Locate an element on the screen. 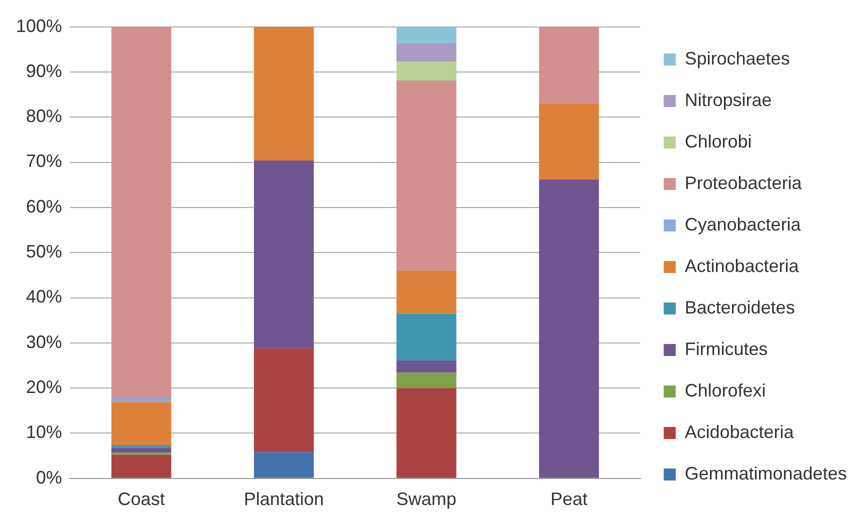 The width and height of the screenshot is (859, 518). y-tick-label: 100% is located at coordinates (39, 26).